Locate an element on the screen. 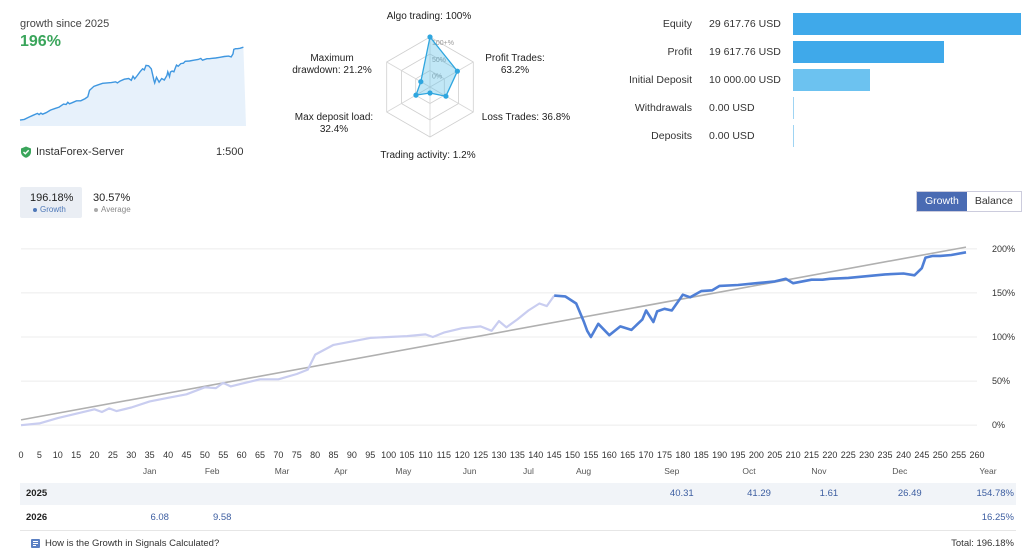 This screenshot has height=558, width=1024. month-cell: 26.49 is located at coordinates (909, 493).